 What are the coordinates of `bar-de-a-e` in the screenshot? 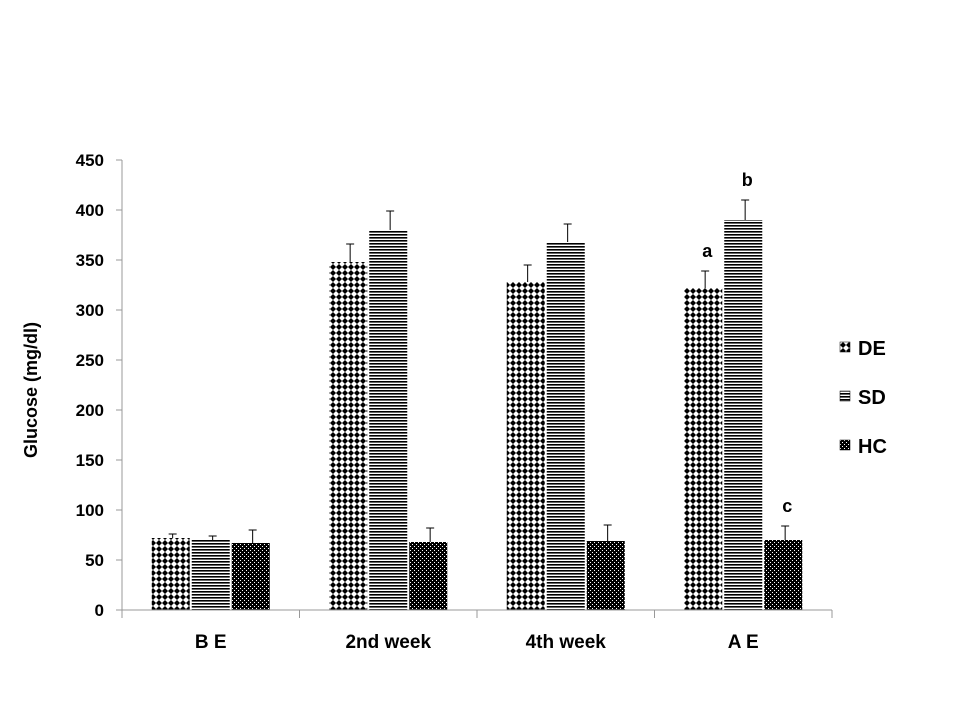 It's located at (703, 449).